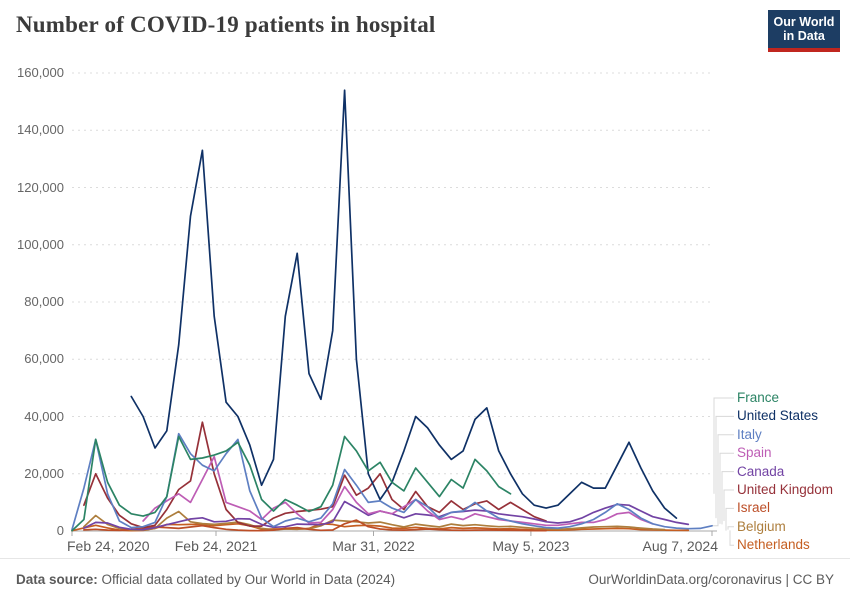  I want to click on series-line-netherlands, so click(380, 527).